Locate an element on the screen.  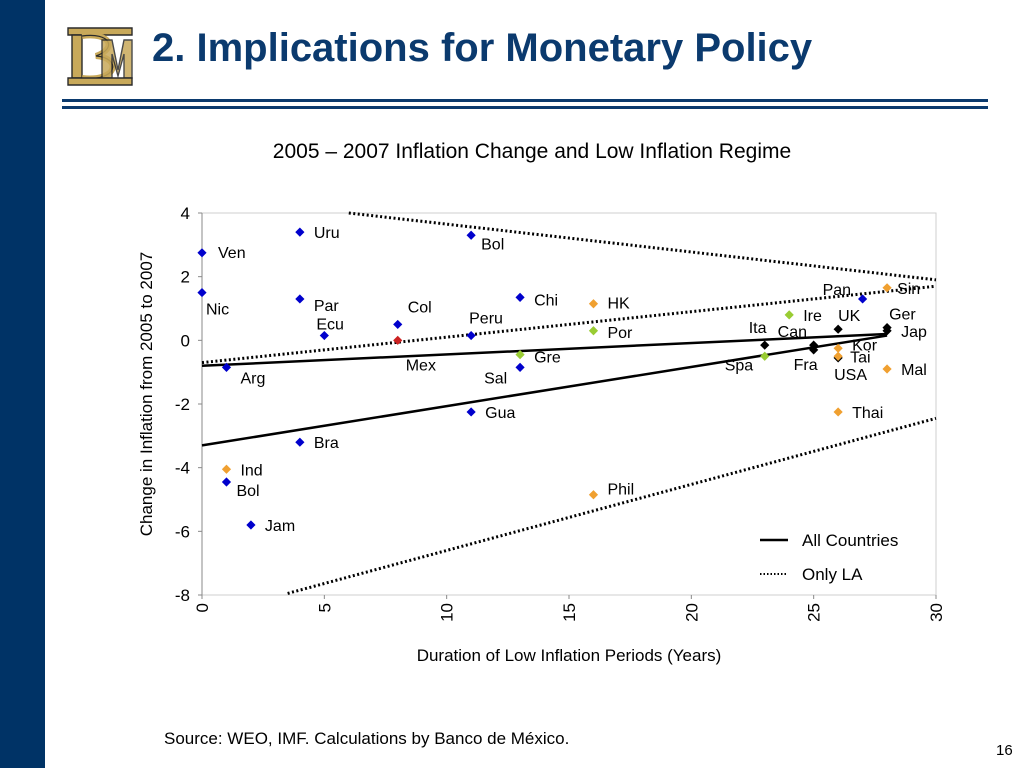
data-point-label: Chi is located at coordinates (546, 300).